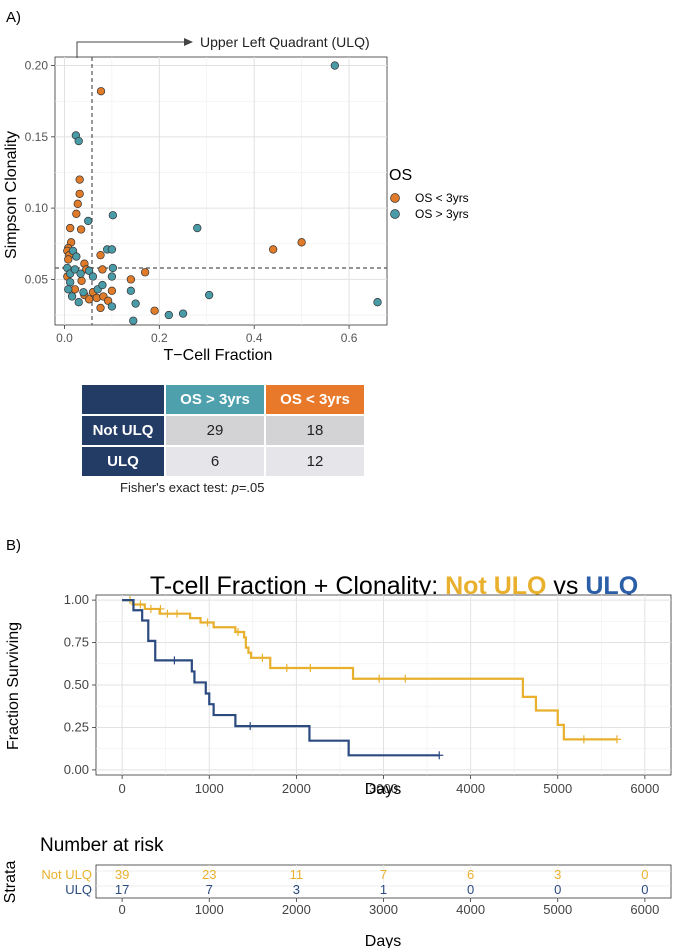  Describe the element at coordinates (188, 42) in the screenshot. I see `ulq-callout-arrowhead` at that location.